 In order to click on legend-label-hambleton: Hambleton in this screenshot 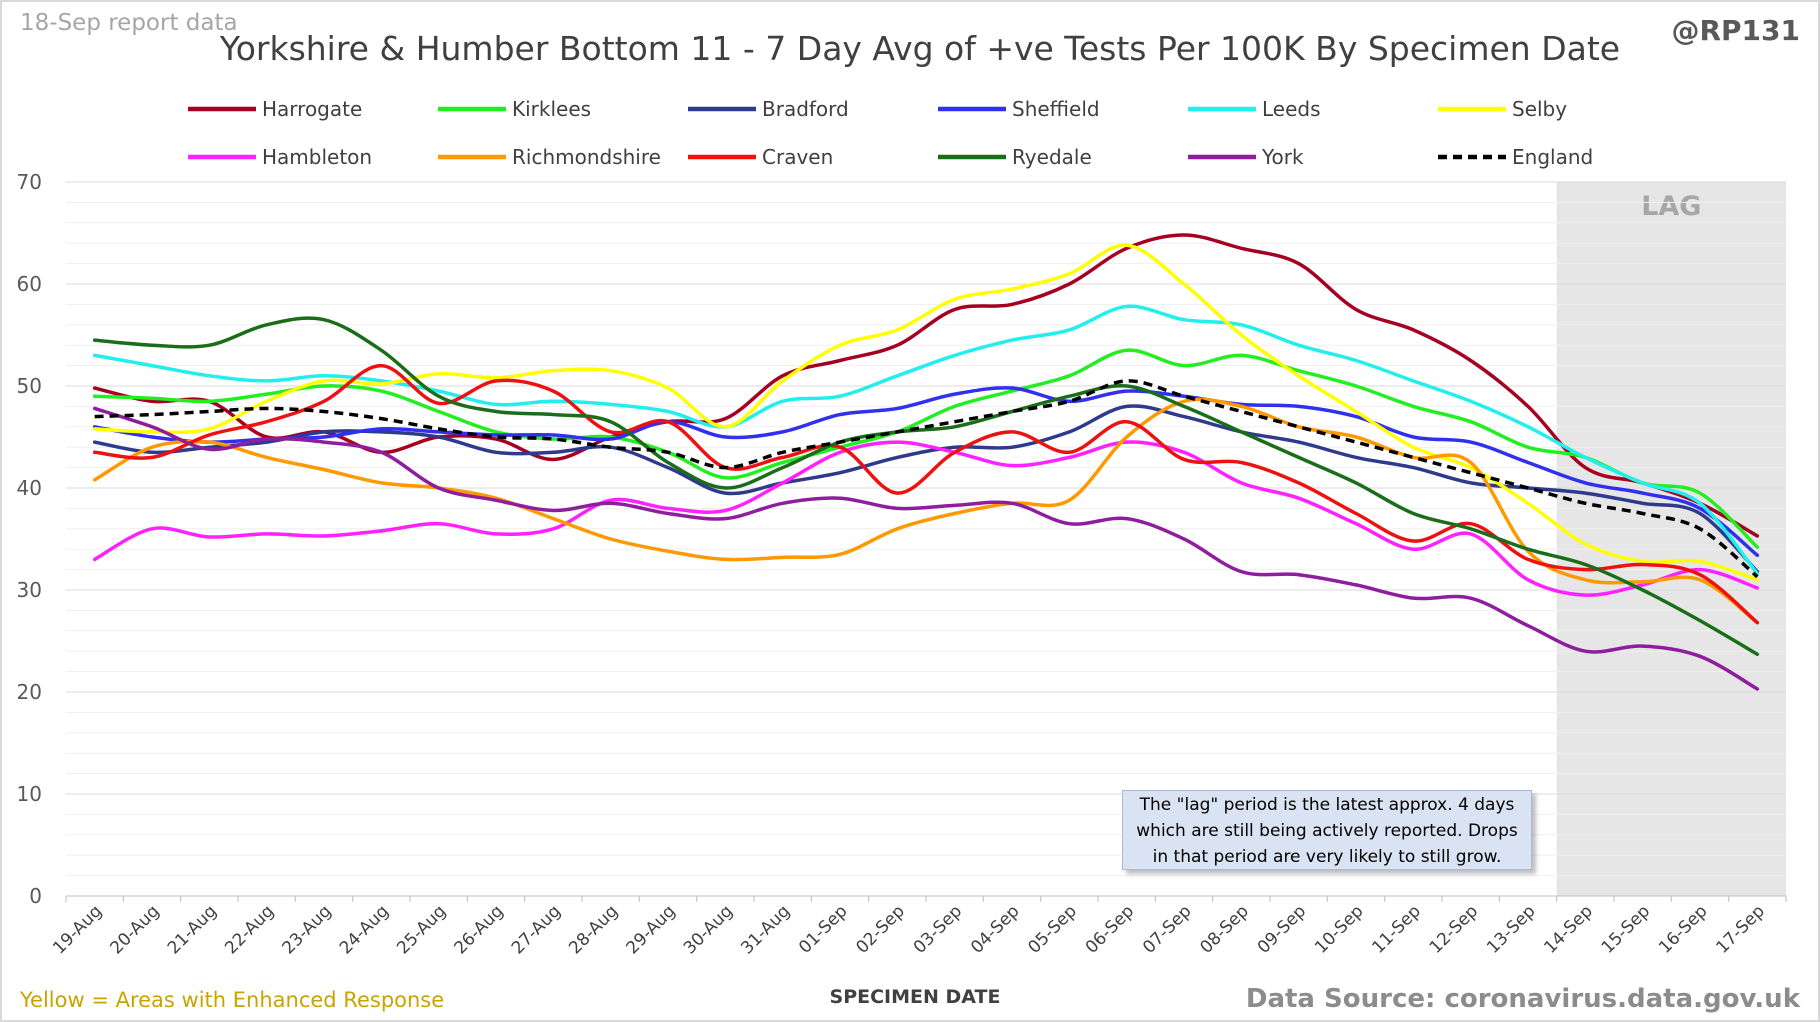, I will do `click(317, 157)`.